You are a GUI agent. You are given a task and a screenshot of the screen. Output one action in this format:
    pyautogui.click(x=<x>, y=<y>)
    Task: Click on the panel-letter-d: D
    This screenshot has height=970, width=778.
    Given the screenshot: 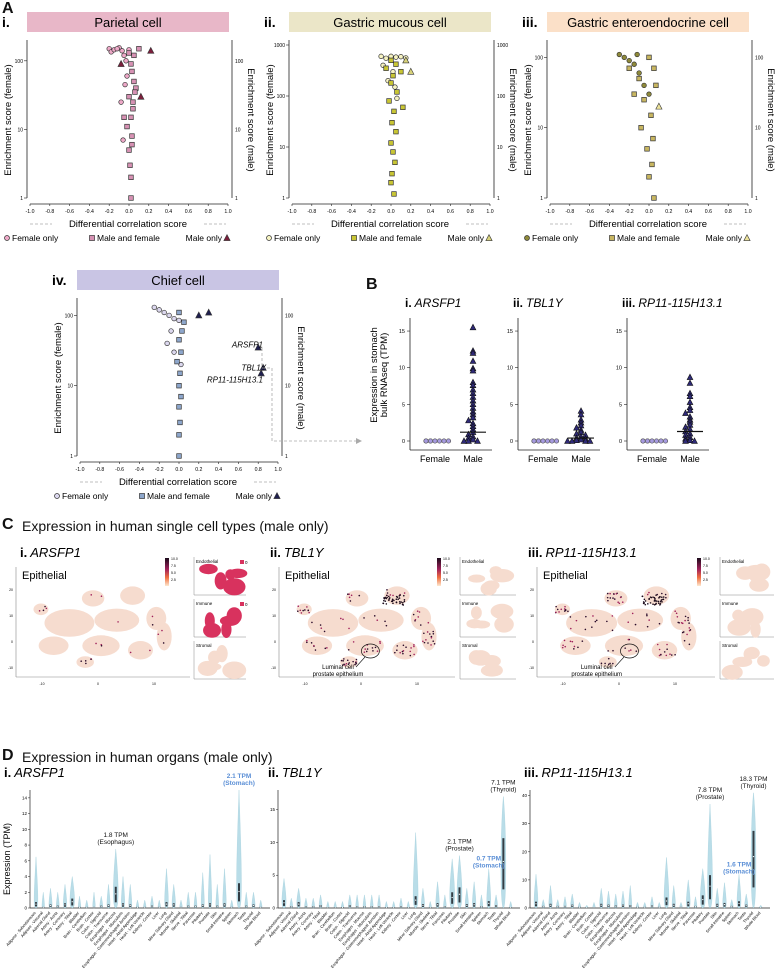 What is the action you would take?
    pyautogui.click(x=8, y=755)
    